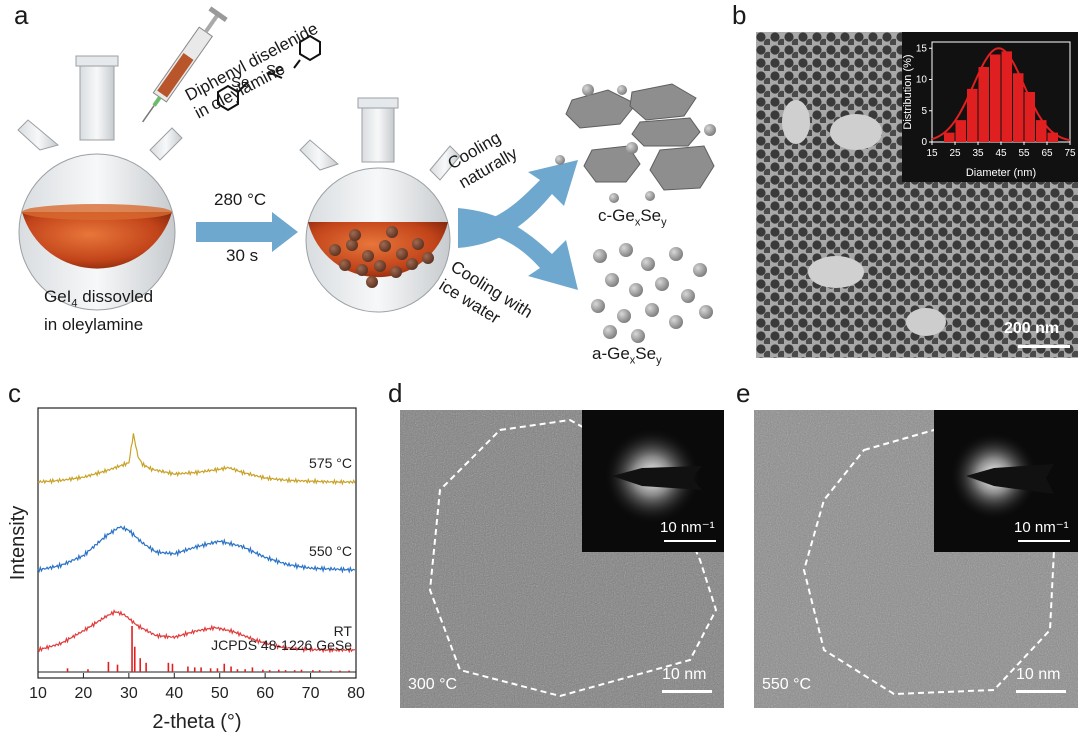  Describe the element at coordinates (242, 255) in the screenshot. I see `reaction-time: 30 s` at that location.